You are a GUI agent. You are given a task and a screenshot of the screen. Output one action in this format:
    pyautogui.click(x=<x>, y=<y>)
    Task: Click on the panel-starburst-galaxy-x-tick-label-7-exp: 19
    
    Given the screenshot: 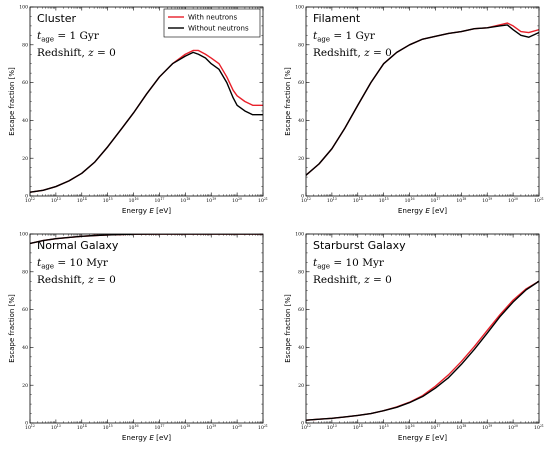 What is the action you would take?
    pyautogui.click(x=490, y=426)
    